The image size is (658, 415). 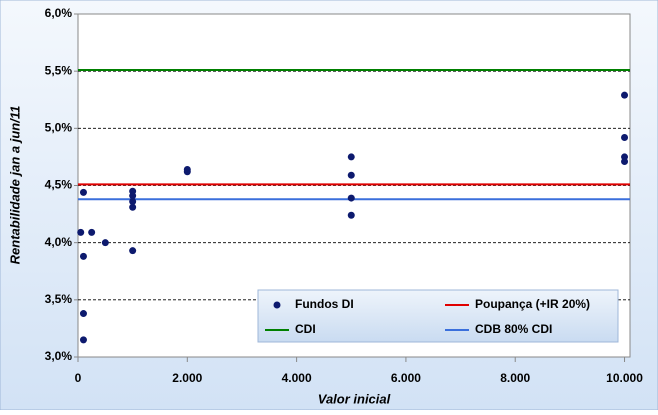 What do you see at coordinates (305, 329) in the screenshot?
I see `legend-label: CDI` at bounding box center [305, 329].